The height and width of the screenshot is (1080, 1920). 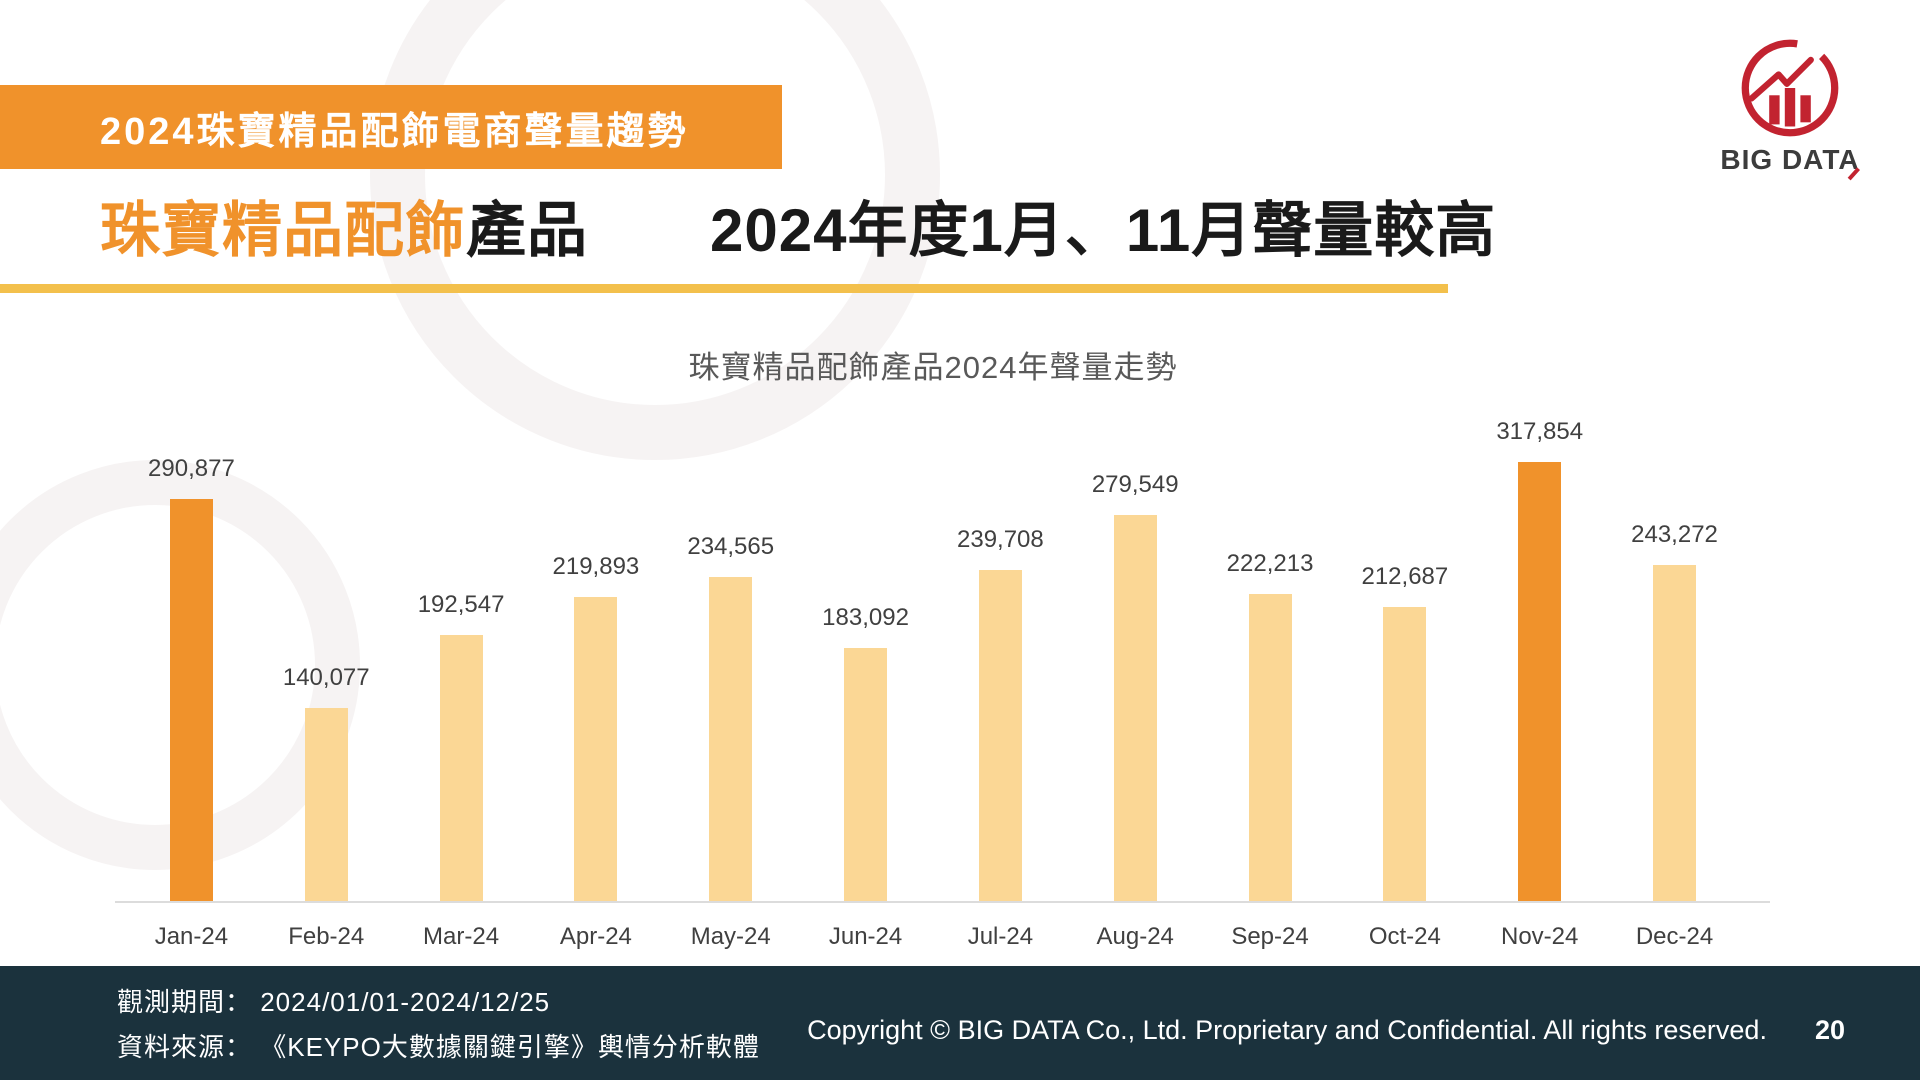 What do you see at coordinates (730, 936) in the screenshot?
I see `x-axis-tick-label: May-24` at bounding box center [730, 936].